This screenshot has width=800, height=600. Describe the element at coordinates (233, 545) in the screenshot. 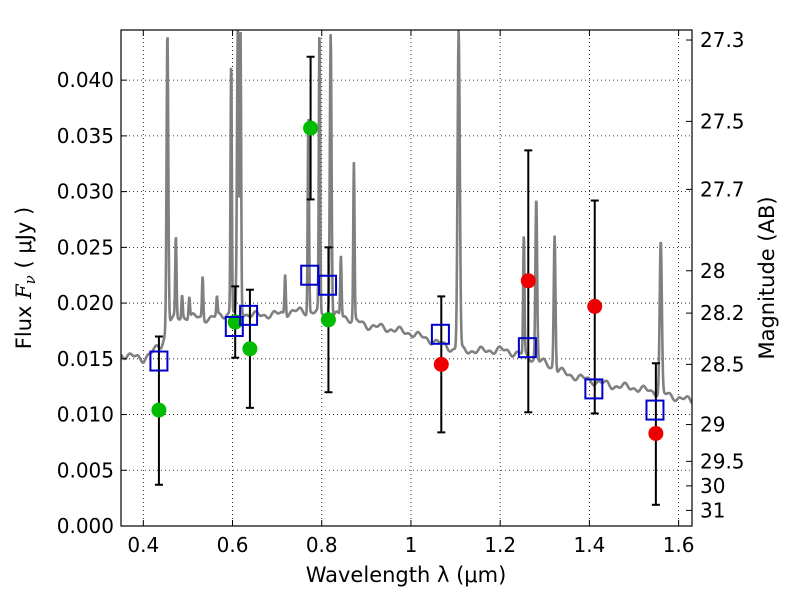

I see `x-tick-label: 0.6` at that location.